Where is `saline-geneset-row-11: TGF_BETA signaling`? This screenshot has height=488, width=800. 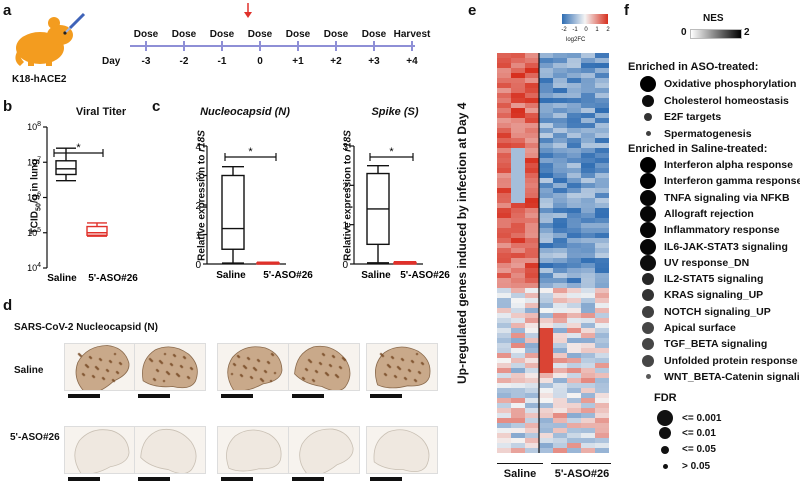
saline-geneset-row-11: TGF_BETA signaling is located at coordinates (704, 344).